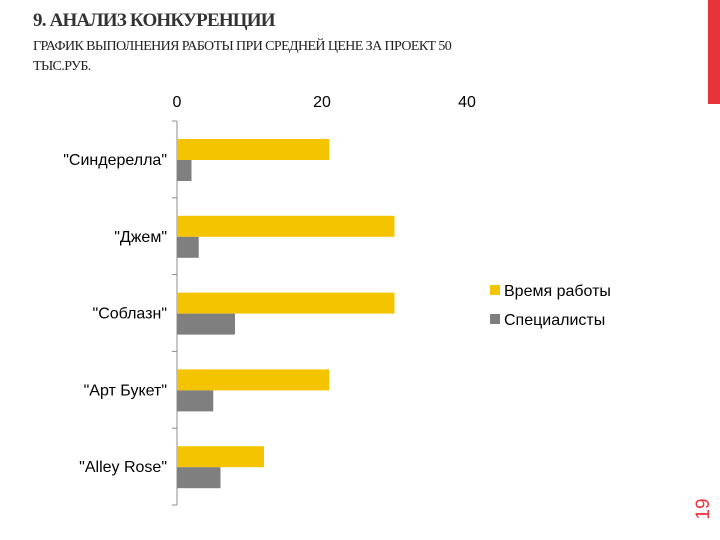 This screenshot has height=540, width=720. I want to click on category-label: "Соблазн", so click(130, 314).